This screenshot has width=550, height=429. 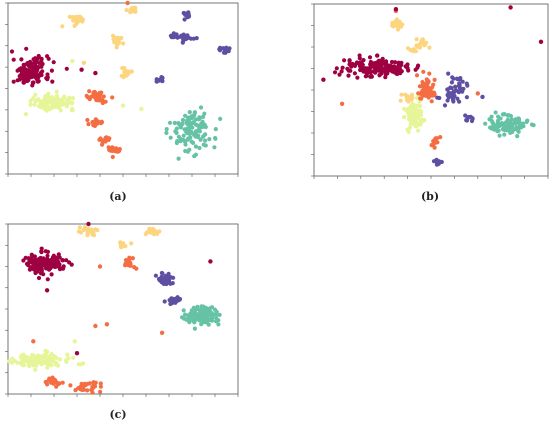 I want to click on cluster-yellowgreen, so click(x=414, y=114).